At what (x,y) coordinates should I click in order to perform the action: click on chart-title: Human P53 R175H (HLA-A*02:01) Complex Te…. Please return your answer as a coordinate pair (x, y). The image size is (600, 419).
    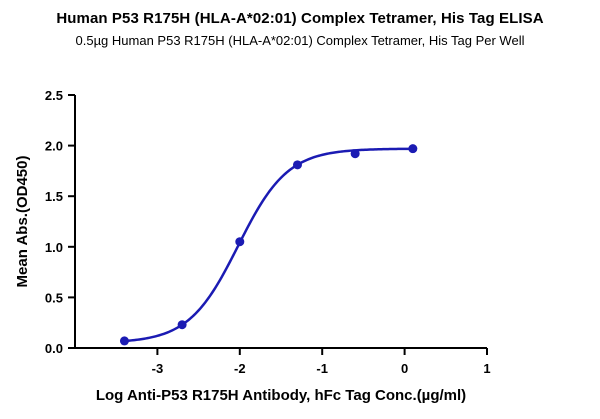
    Looking at the image, I should click on (300, 18).